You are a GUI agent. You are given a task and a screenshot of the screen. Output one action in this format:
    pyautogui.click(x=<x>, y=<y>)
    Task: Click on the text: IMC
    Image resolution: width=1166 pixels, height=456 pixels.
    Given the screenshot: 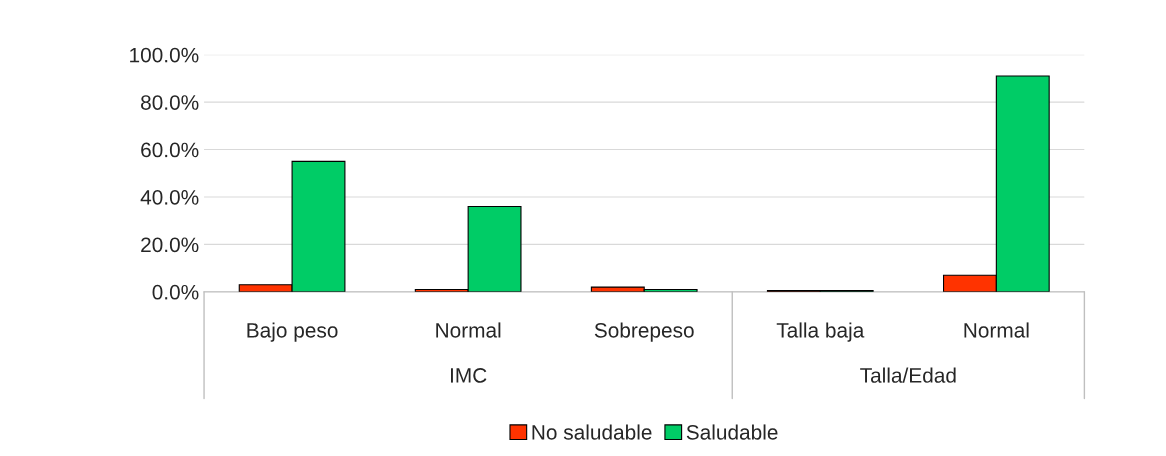 What is the action you would take?
    pyautogui.click(x=468, y=375)
    